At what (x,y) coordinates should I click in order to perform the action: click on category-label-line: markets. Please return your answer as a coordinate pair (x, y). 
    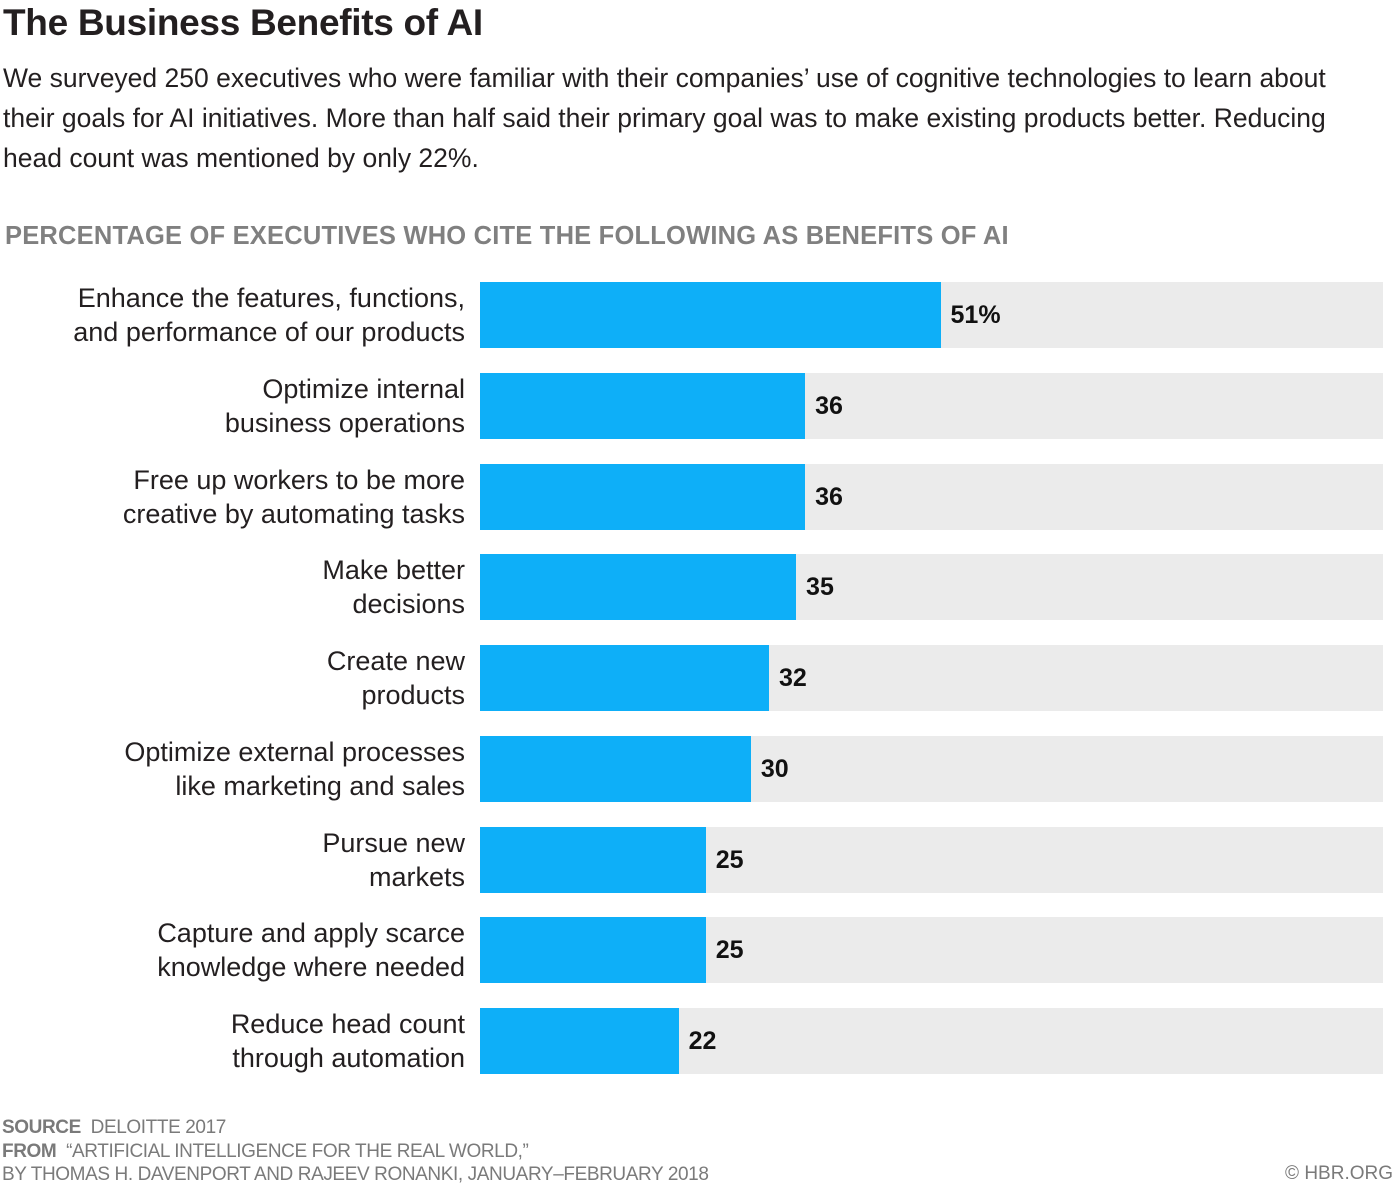
    Looking at the image, I should click on (416, 876).